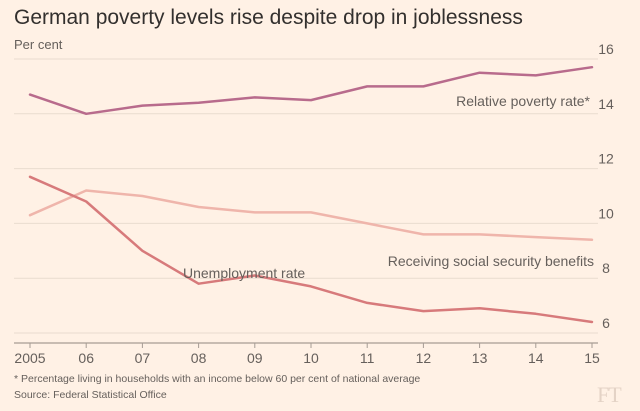  Describe the element at coordinates (606, 49) in the screenshot. I see `y-tick-label: 16` at that location.